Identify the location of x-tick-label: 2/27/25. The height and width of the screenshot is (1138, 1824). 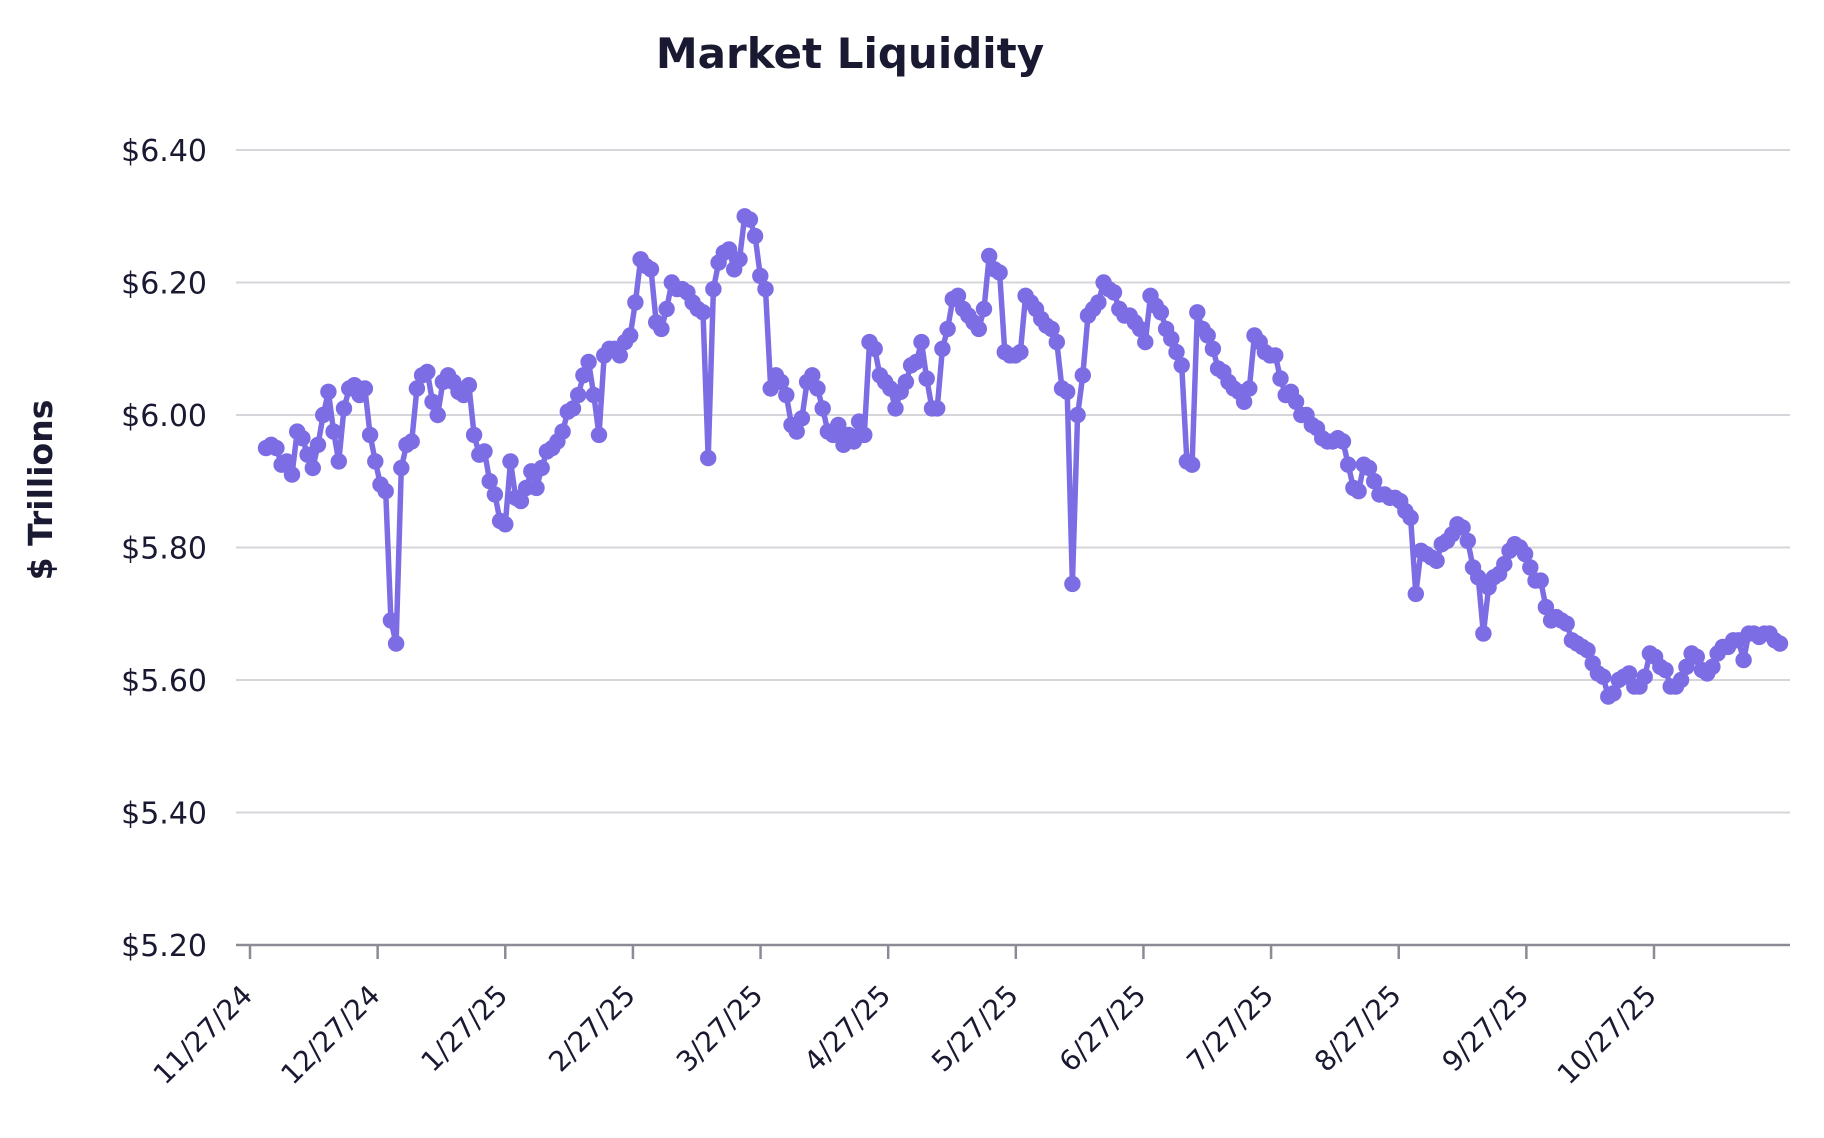
(592, 1029).